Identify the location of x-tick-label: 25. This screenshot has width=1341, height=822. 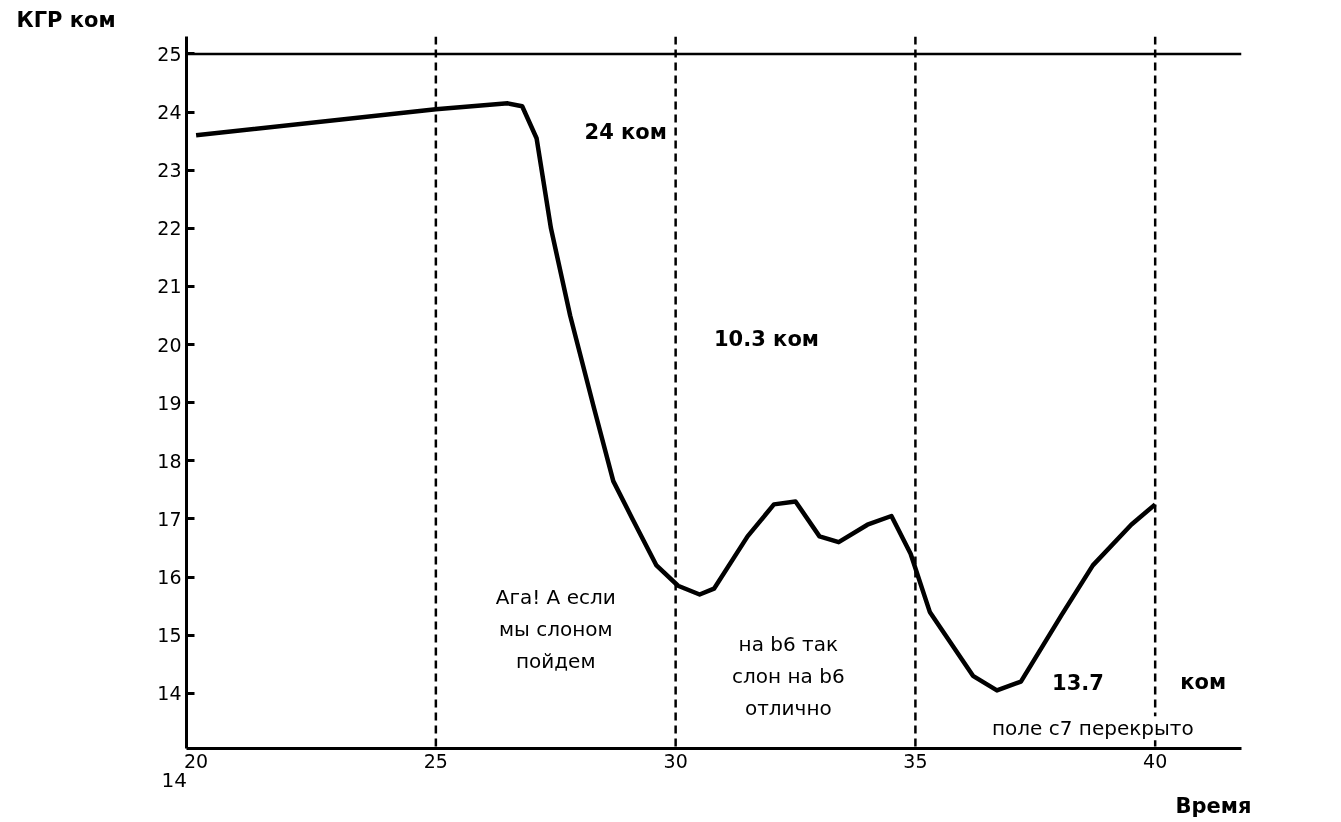
(435, 760).